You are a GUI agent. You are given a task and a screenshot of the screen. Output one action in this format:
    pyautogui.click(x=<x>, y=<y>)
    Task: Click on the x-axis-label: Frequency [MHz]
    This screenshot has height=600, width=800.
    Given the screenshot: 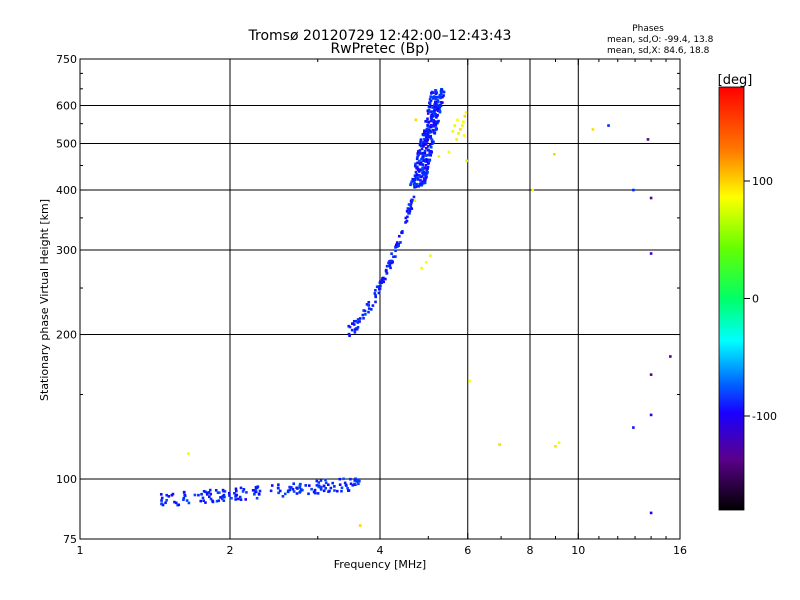 What is the action you would take?
    pyautogui.click(x=380, y=564)
    